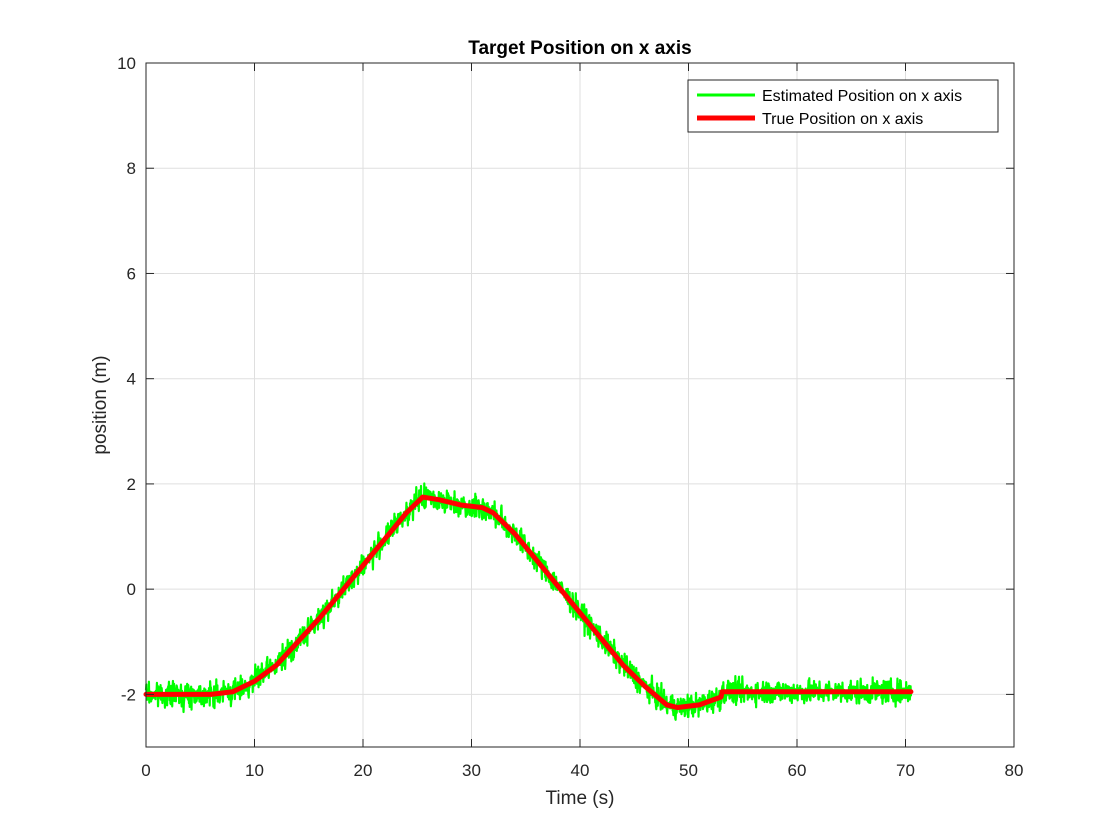 Image resolution: width=1120 pixels, height=840 pixels. What do you see at coordinates (688, 770) in the screenshot?
I see `x-tick-label: 50` at bounding box center [688, 770].